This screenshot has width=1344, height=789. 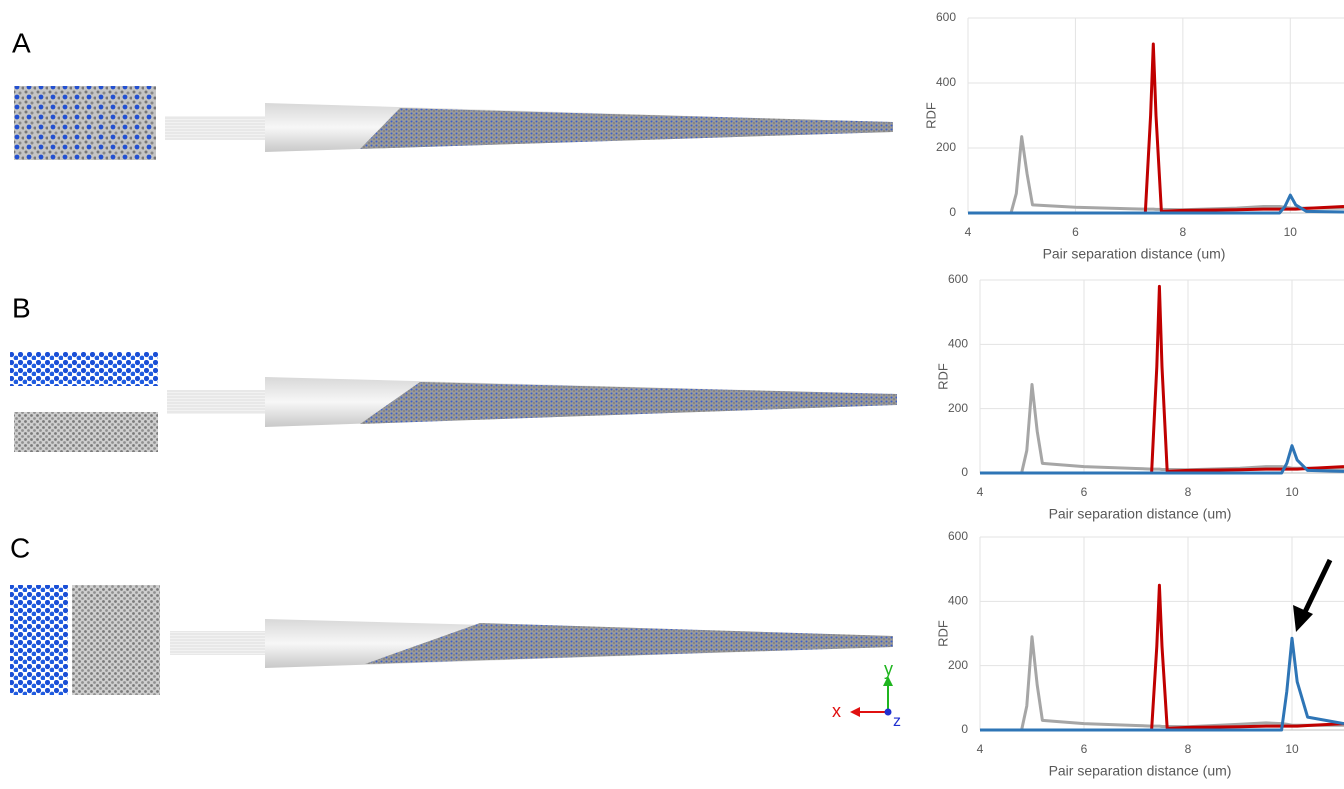 I want to click on axis-triad: y x z, so click(x=866, y=694).